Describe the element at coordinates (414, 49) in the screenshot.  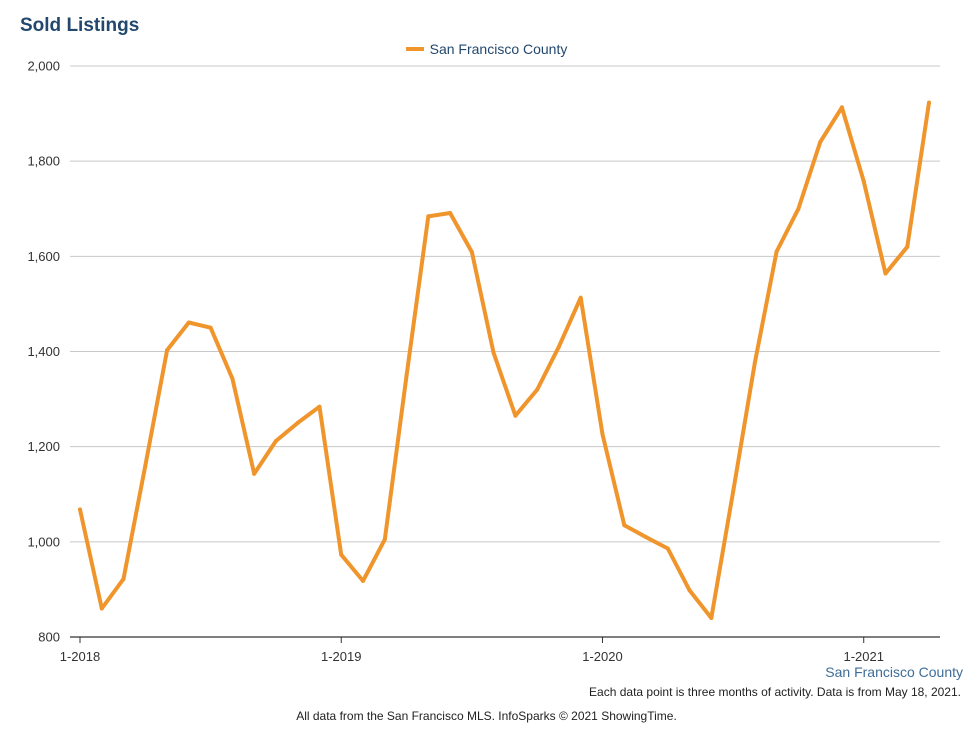
I see `legend-swatch` at that location.